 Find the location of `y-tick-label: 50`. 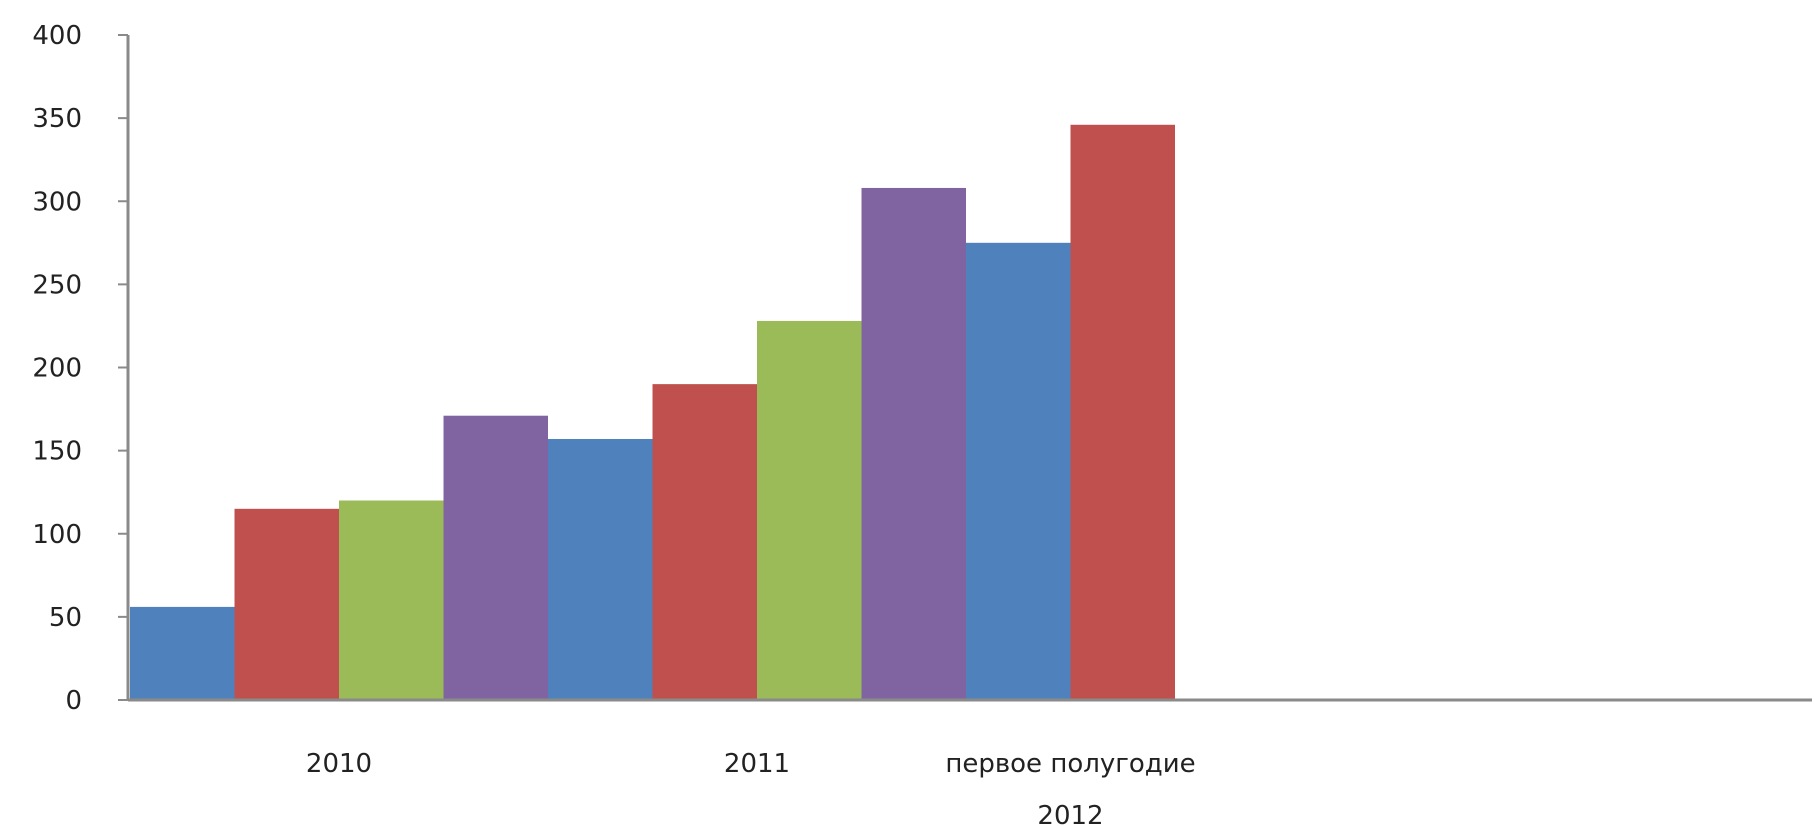

y-tick-label: 50 is located at coordinates (65, 618).